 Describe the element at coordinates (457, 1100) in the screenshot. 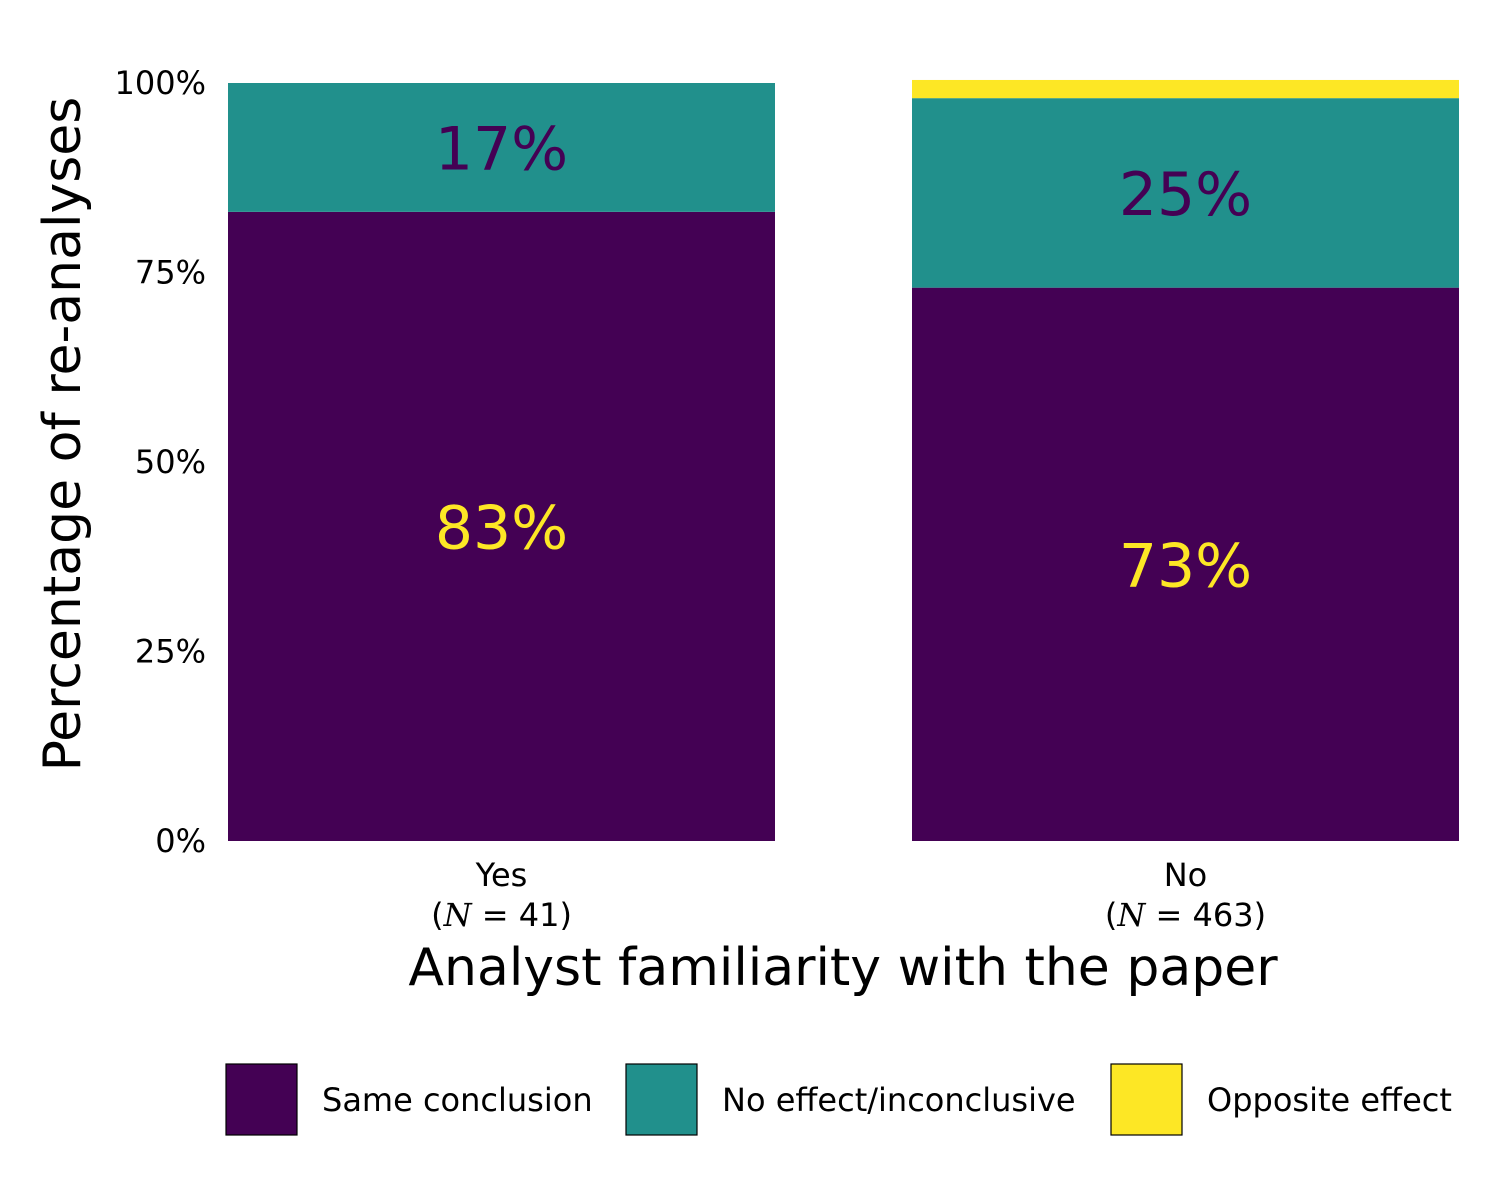

I see `legend-label: Same conclusion` at that location.